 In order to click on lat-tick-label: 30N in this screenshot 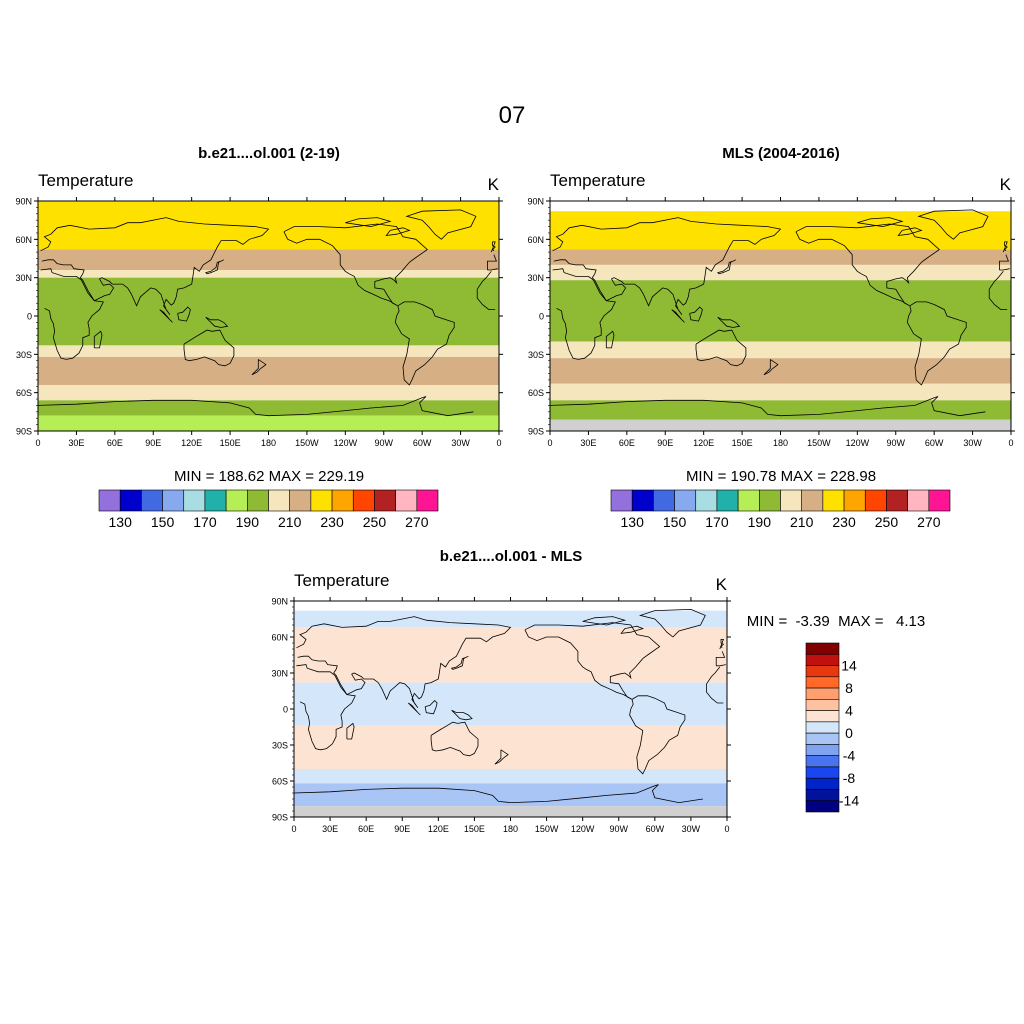, I will do `click(279, 674)`.